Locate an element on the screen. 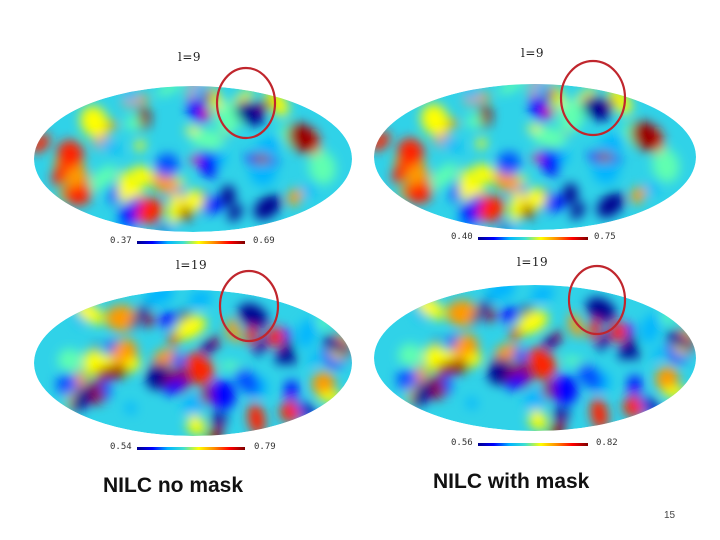 The width and height of the screenshot is (720, 540). page-number: 15 is located at coordinates (670, 515).